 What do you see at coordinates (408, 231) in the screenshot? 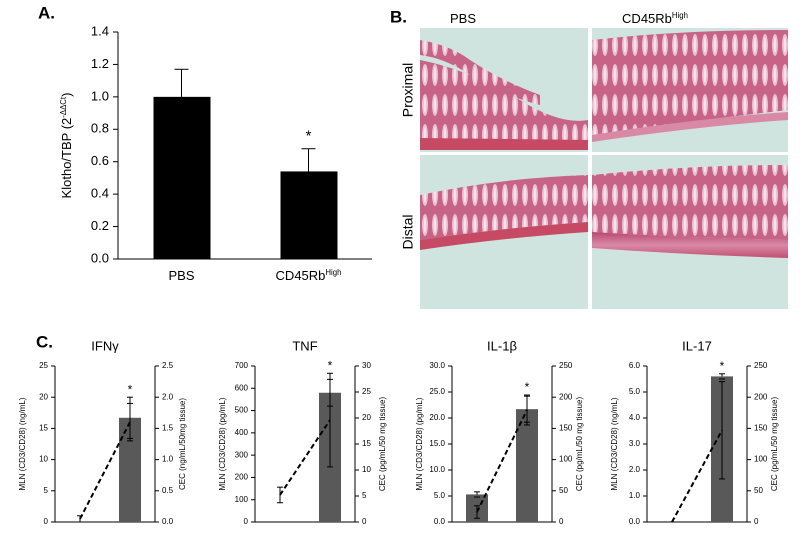
I see `row-label: Distal` at bounding box center [408, 231].